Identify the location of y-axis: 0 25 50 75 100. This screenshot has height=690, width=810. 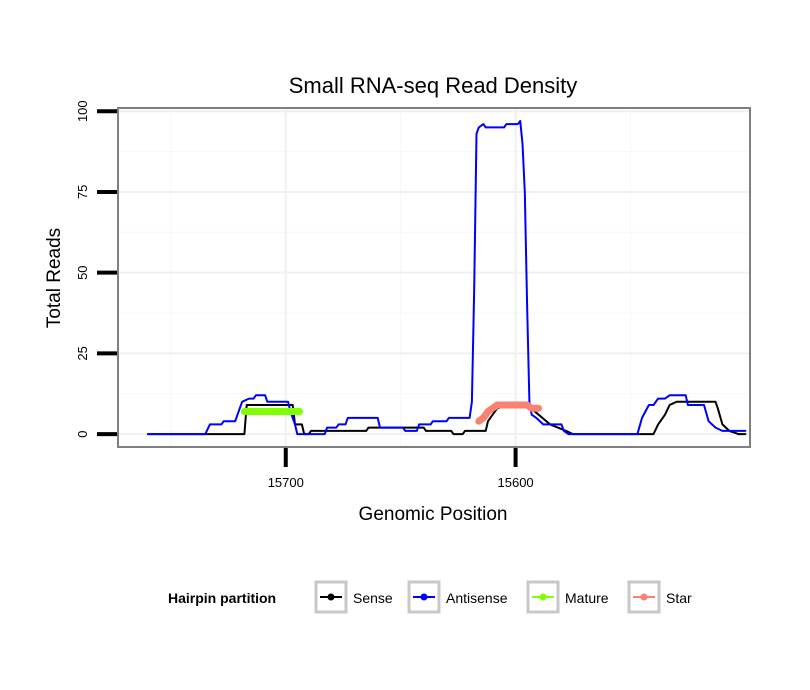
(96, 269).